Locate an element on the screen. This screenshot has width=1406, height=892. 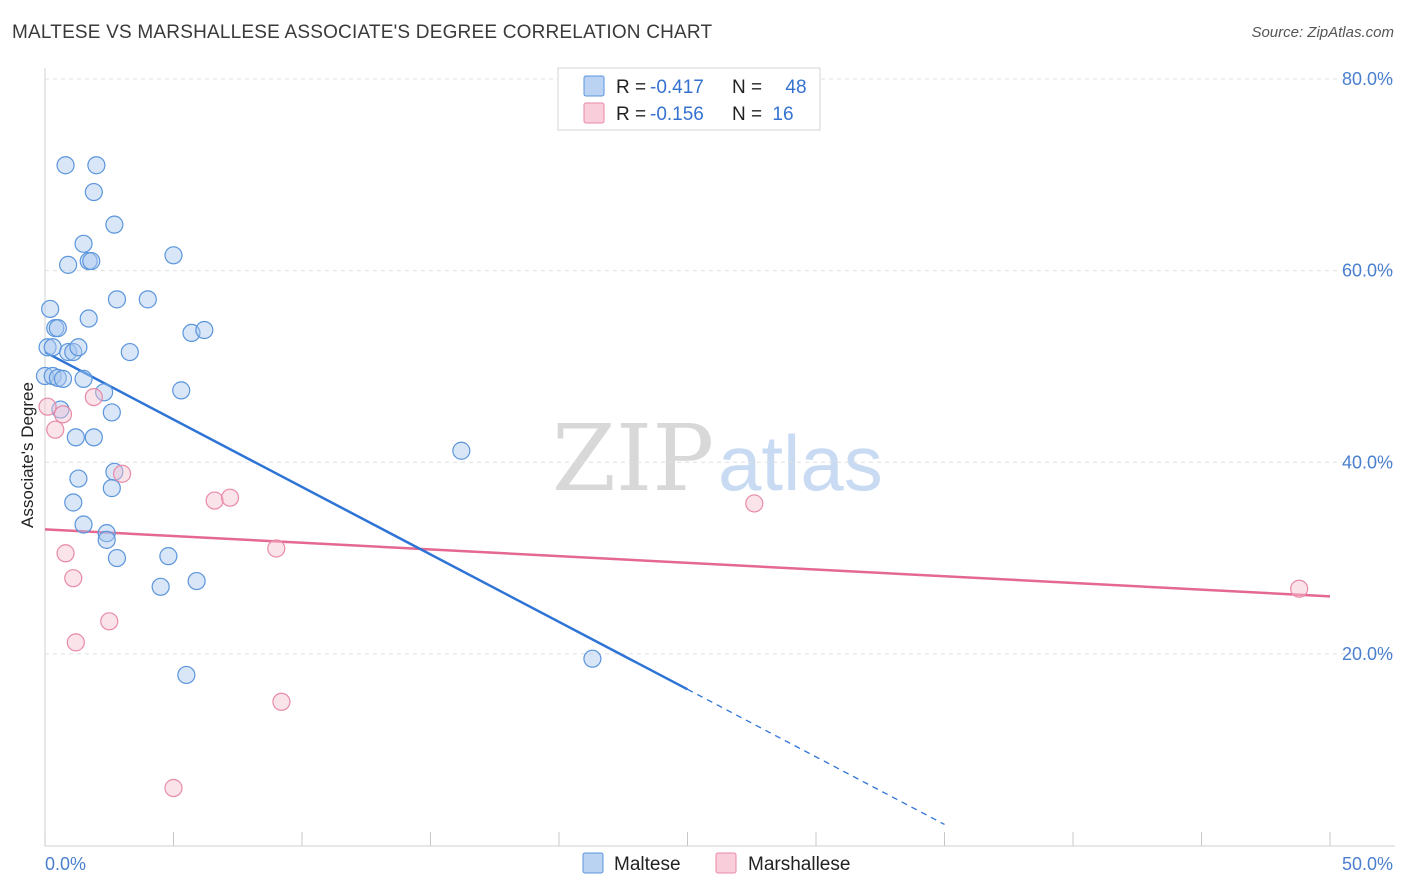
y-tick-label-3: 80.0% is located at coordinates (1367, 79).